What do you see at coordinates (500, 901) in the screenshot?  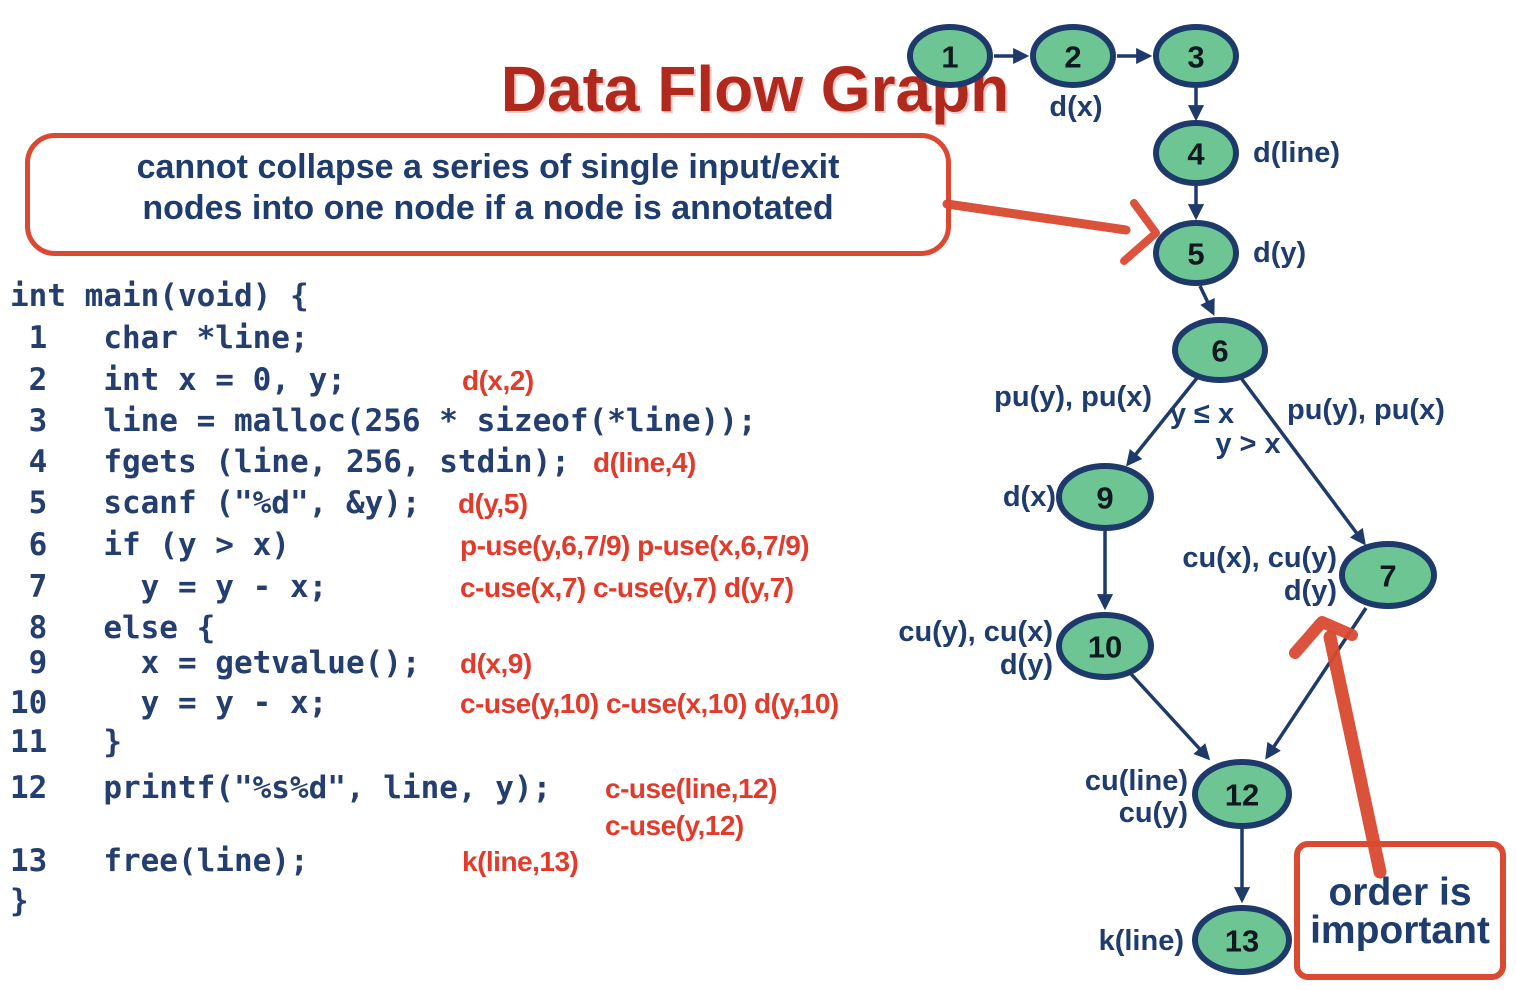 I see `code-line-15: }` at bounding box center [500, 901].